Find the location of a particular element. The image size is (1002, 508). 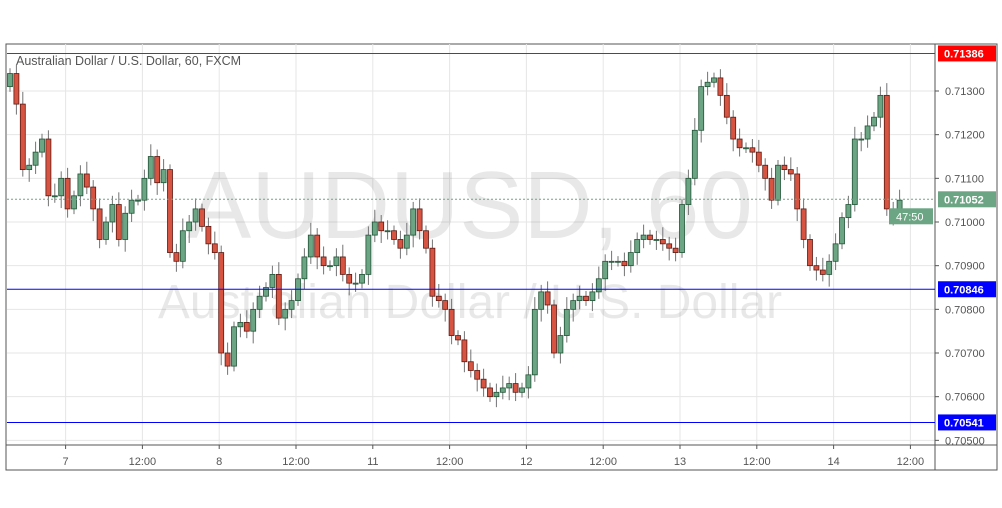

x-tick-label: 14 is located at coordinates (833, 462).